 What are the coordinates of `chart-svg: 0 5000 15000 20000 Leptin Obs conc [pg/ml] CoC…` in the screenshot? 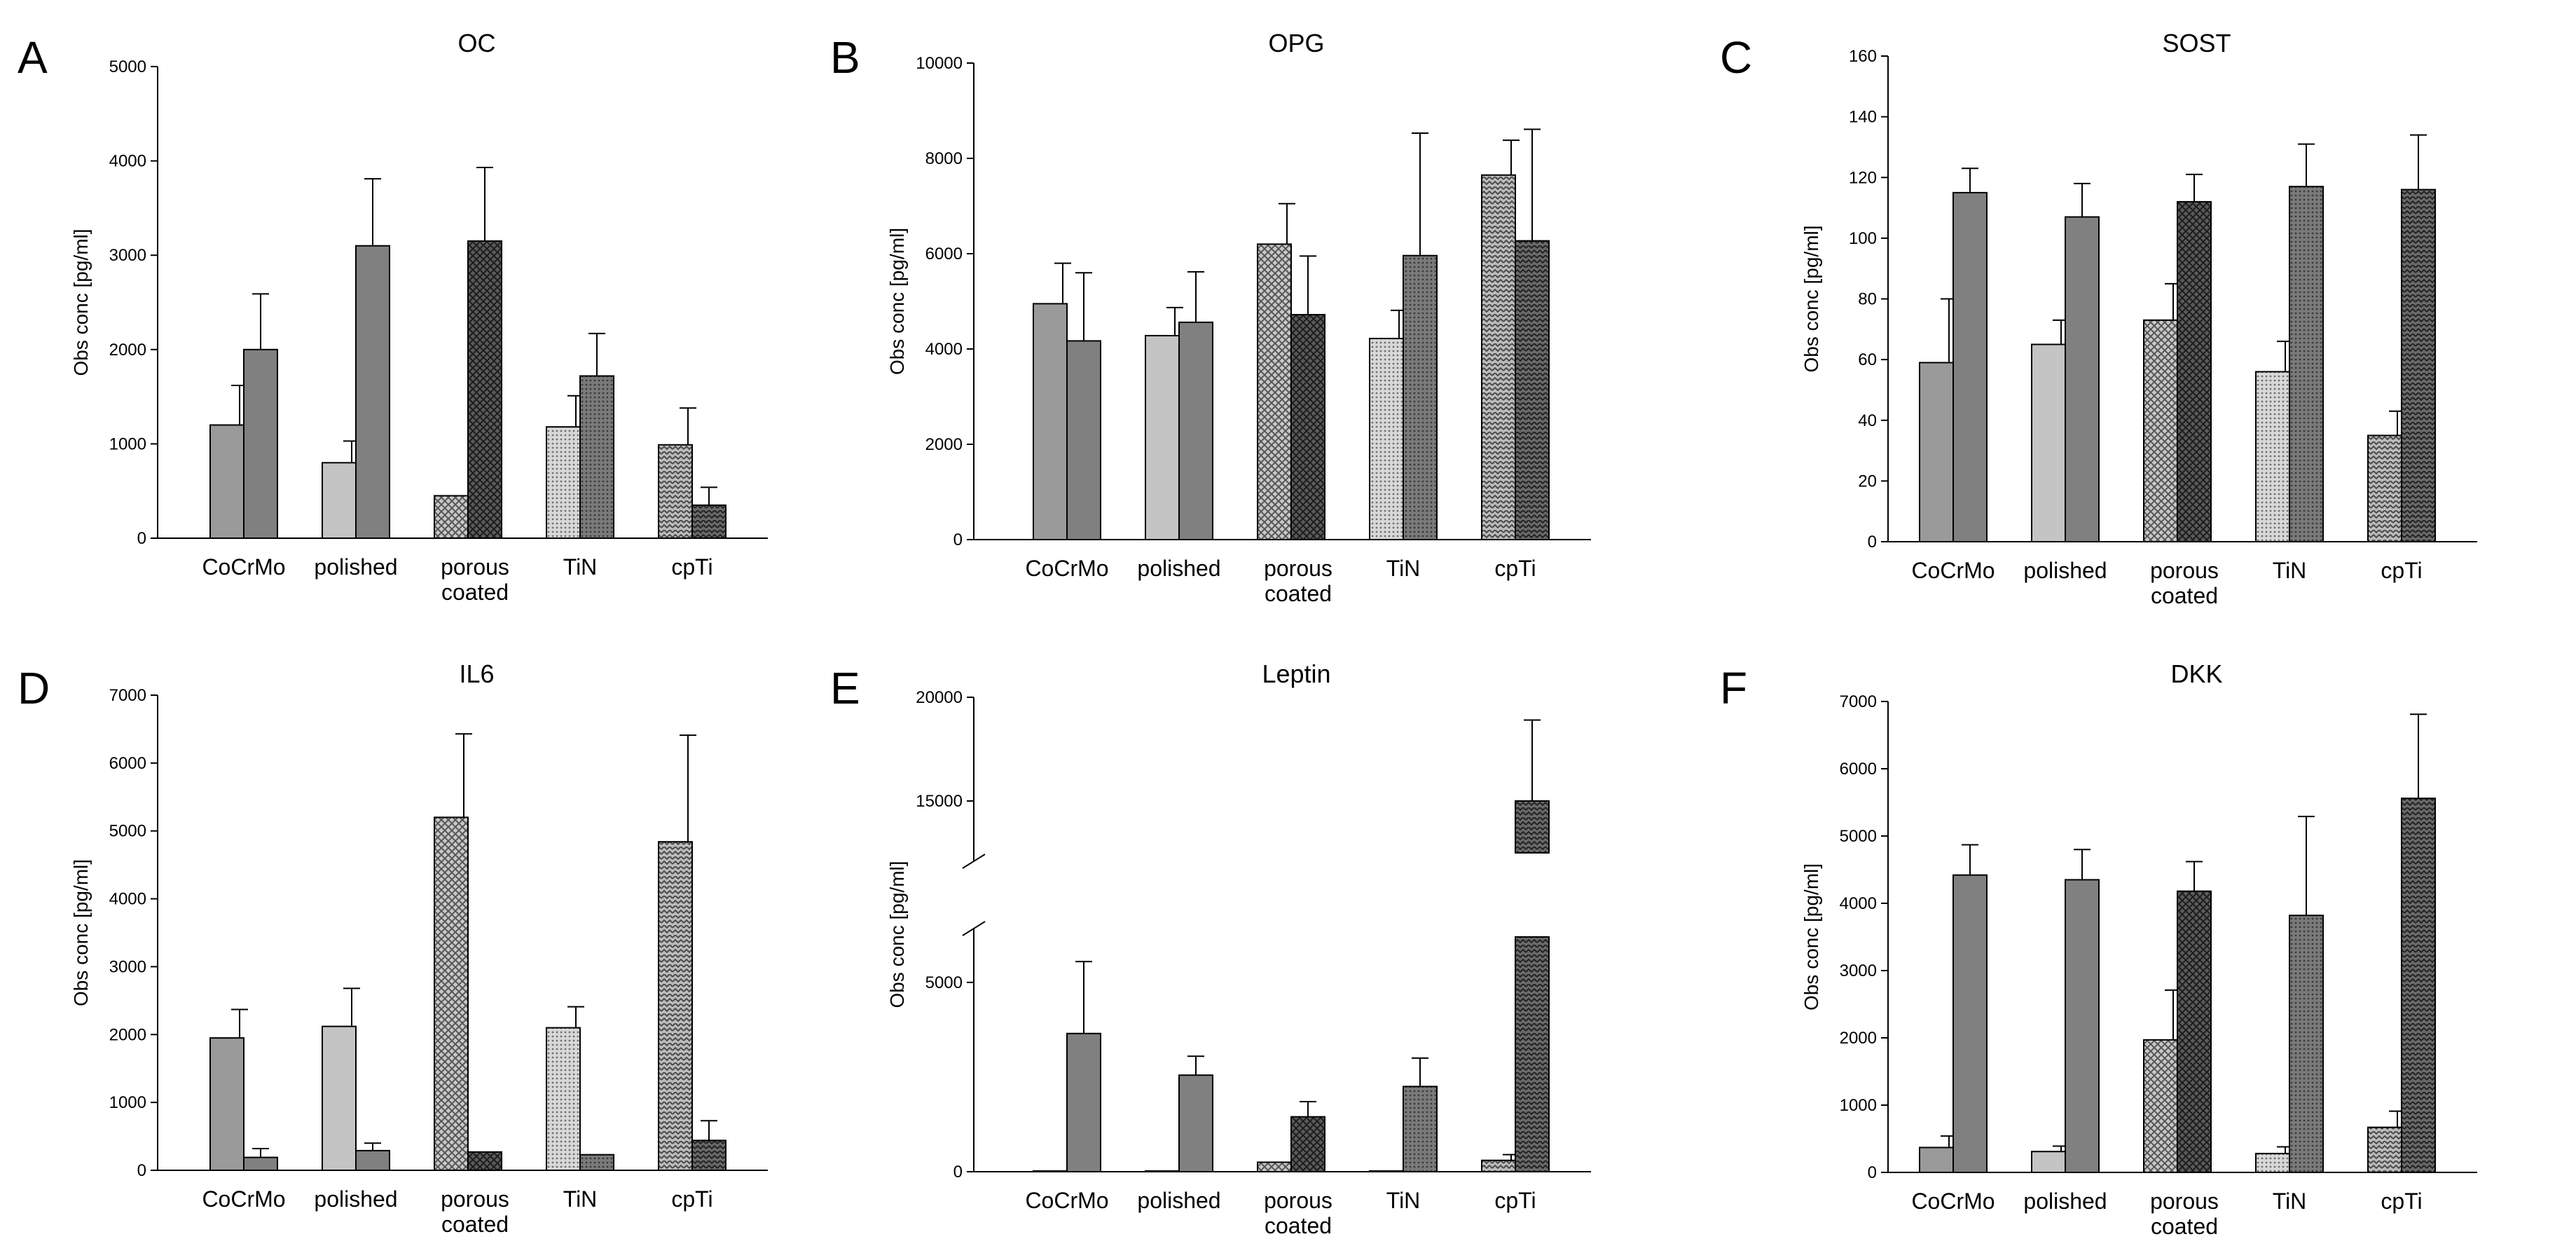 It's located at (1238, 948).